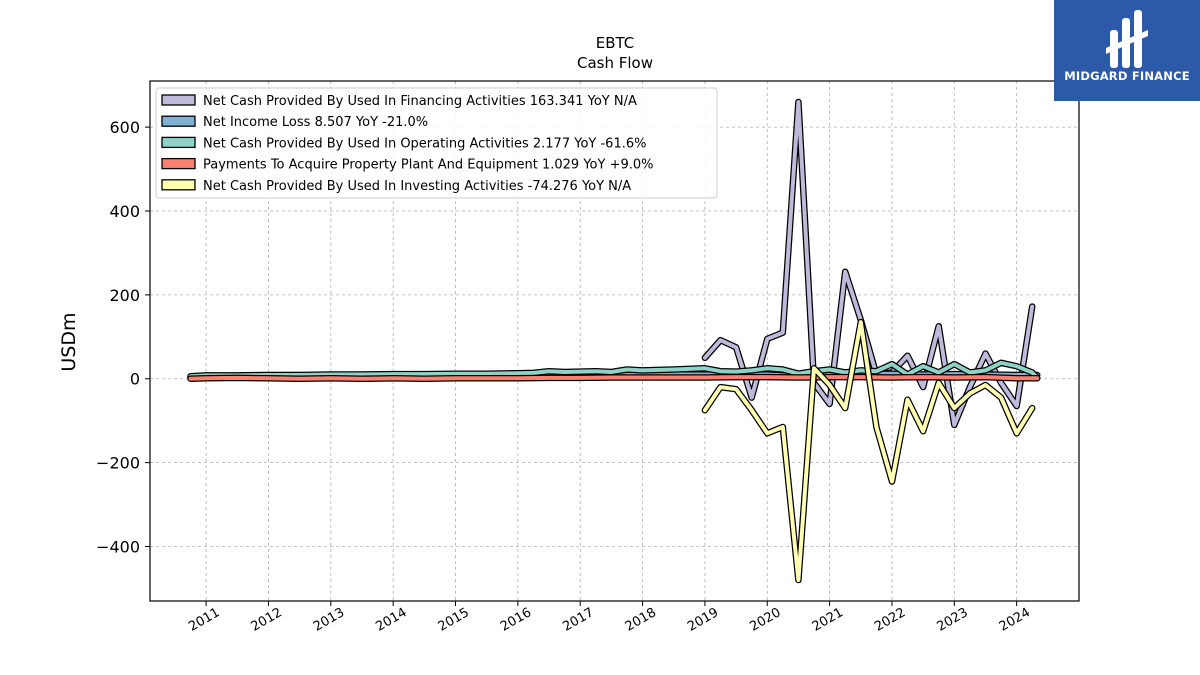 This screenshot has width=1200, height=675. What do you see at coordinates (267, 620) in the screenshot?
I see `x-tick-label: 2012` at bounding box center [267, 620].